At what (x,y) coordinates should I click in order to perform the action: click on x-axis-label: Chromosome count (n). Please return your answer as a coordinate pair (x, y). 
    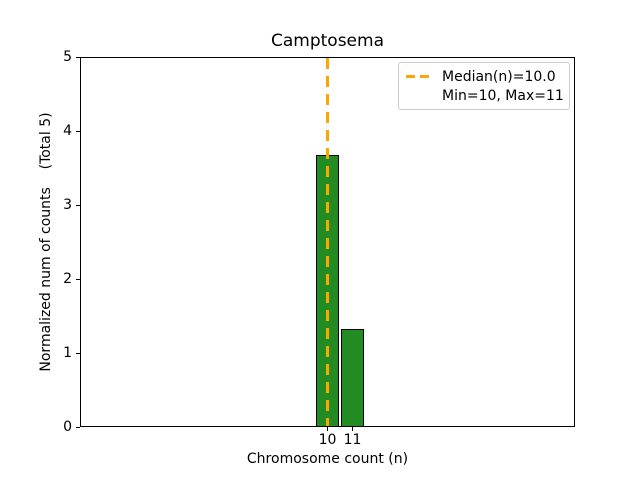
    Looking at the image, I should click on (327, 459).